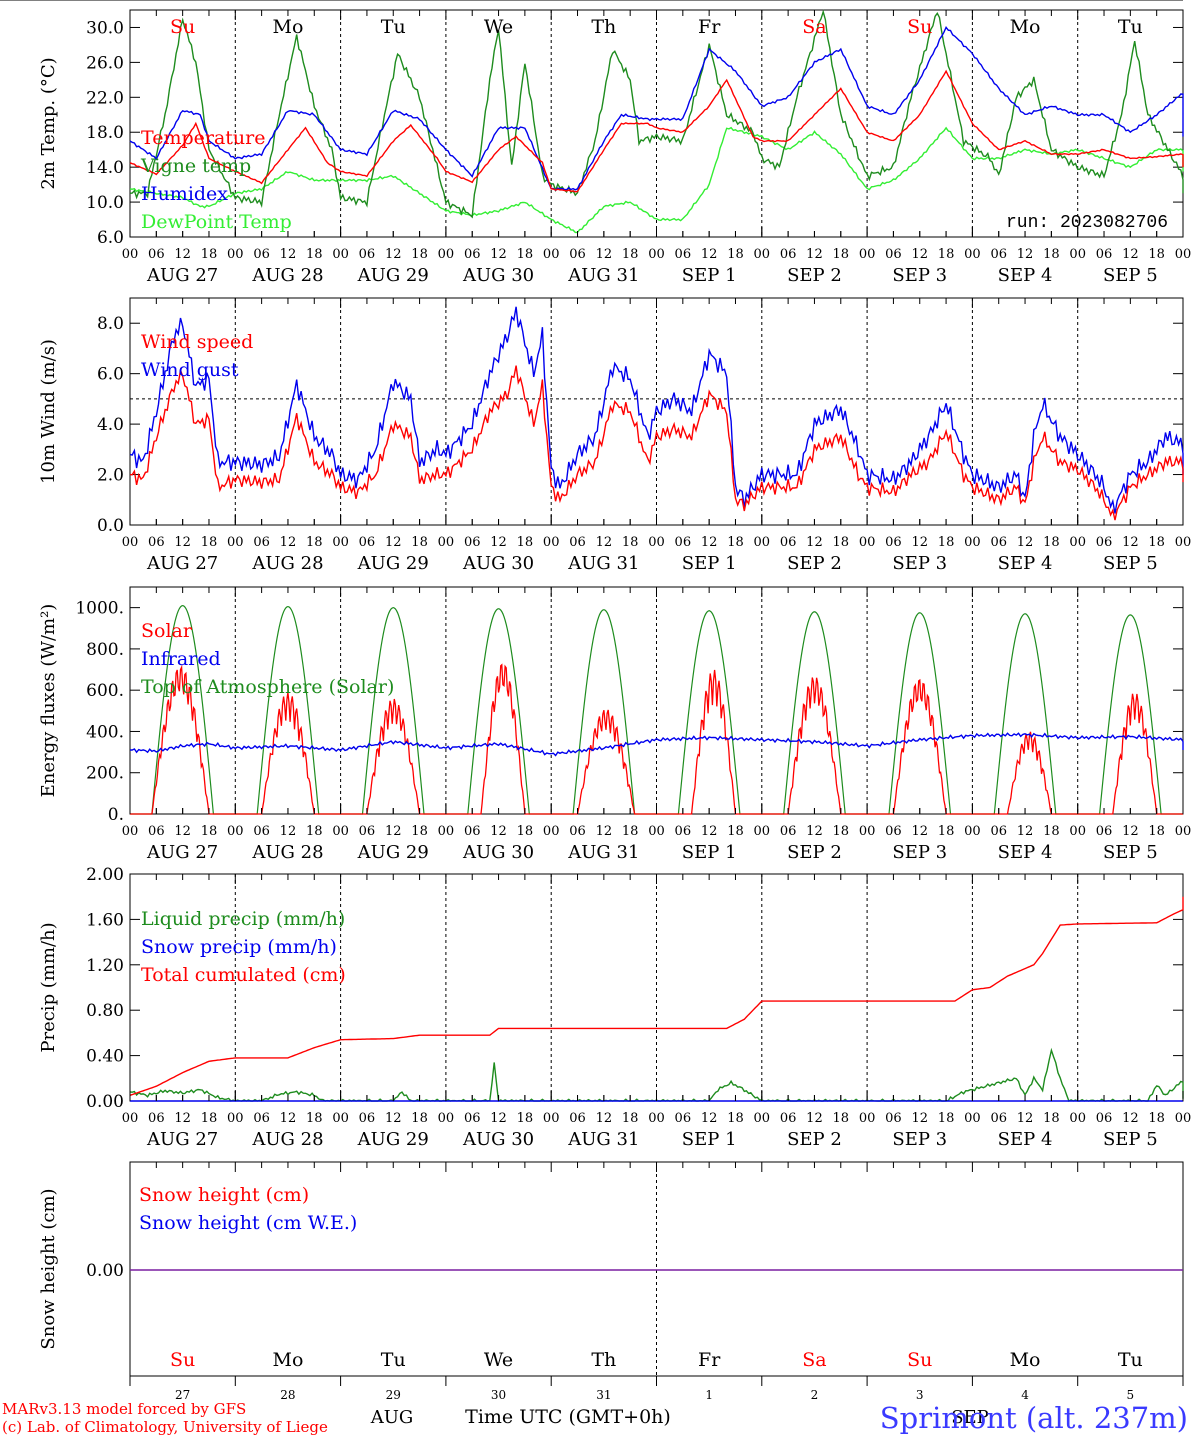  I want to click on y-tick-label: 4.0, so click(110, 425).